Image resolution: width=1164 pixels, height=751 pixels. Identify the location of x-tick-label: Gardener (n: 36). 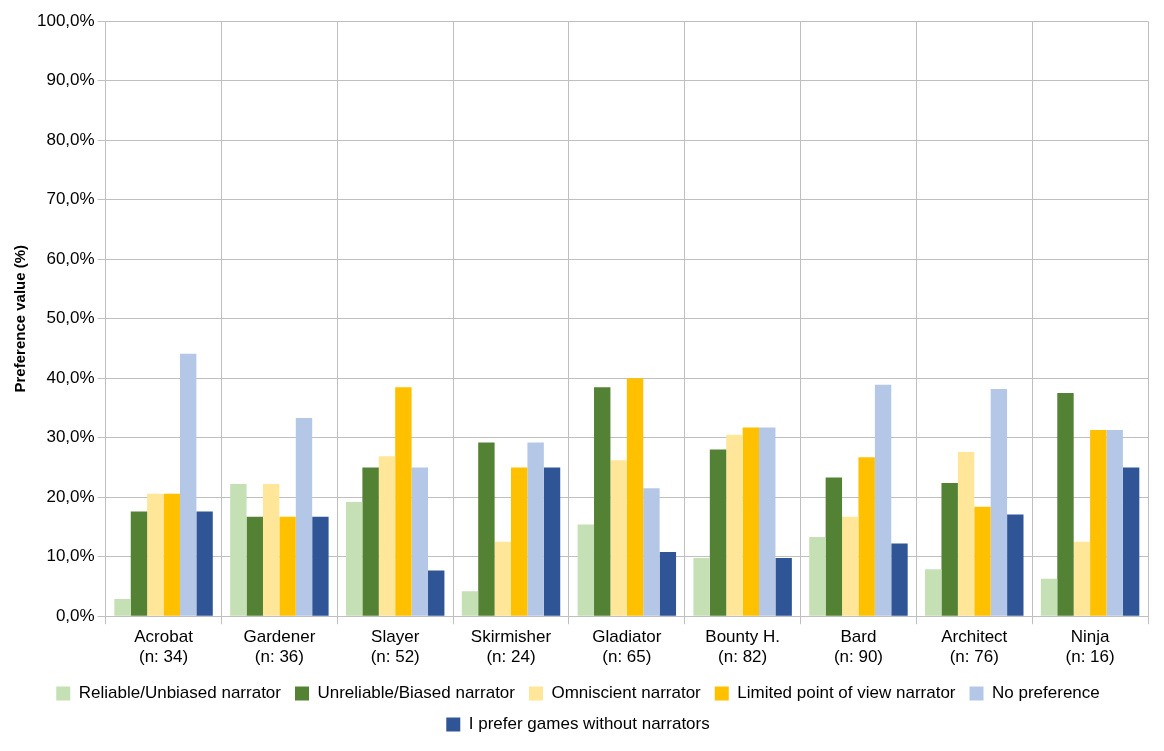
(279, 647).